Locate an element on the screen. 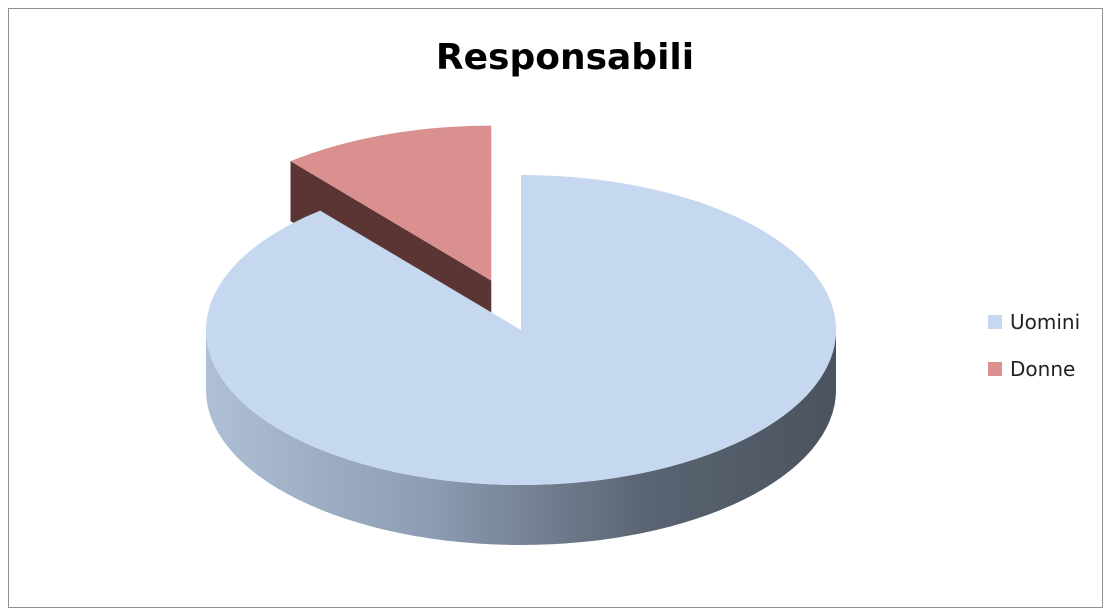 This screenshot has height=608, width=1106. legend-item-uomini: Uomini is located at coordinates (1034, 321).